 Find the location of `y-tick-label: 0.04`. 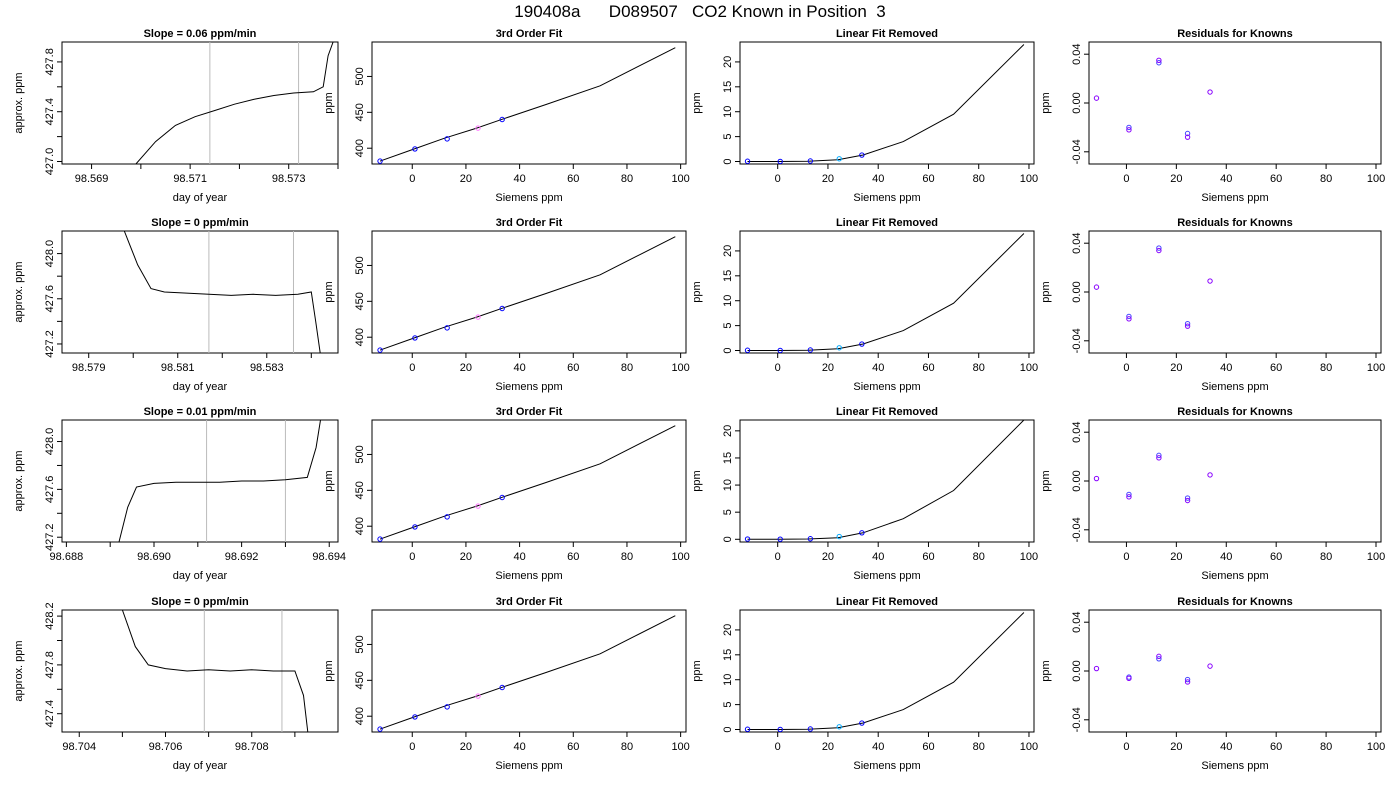

y-tick-label: 0.04 is located at coordinates (1077, 53).